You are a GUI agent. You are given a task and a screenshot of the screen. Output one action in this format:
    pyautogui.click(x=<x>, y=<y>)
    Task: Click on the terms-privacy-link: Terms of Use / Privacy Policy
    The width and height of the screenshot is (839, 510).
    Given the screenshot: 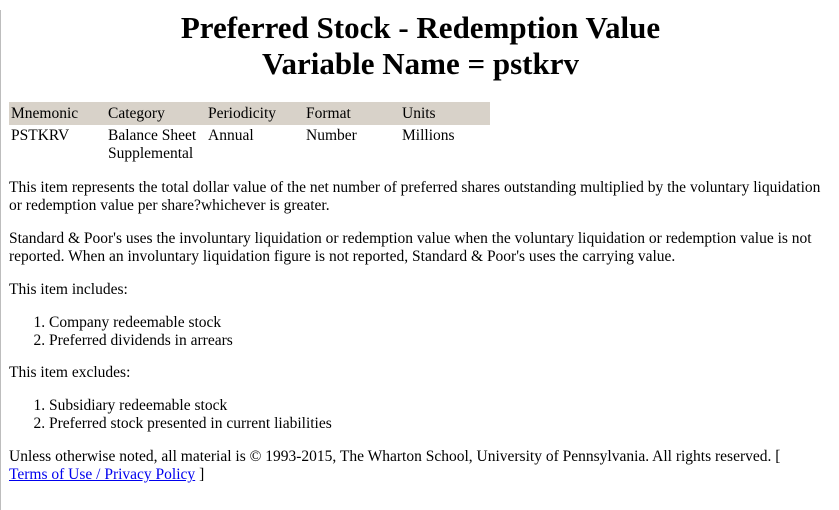 What is the action you would take?
    pyautogui.click(x=102, y=474)
    